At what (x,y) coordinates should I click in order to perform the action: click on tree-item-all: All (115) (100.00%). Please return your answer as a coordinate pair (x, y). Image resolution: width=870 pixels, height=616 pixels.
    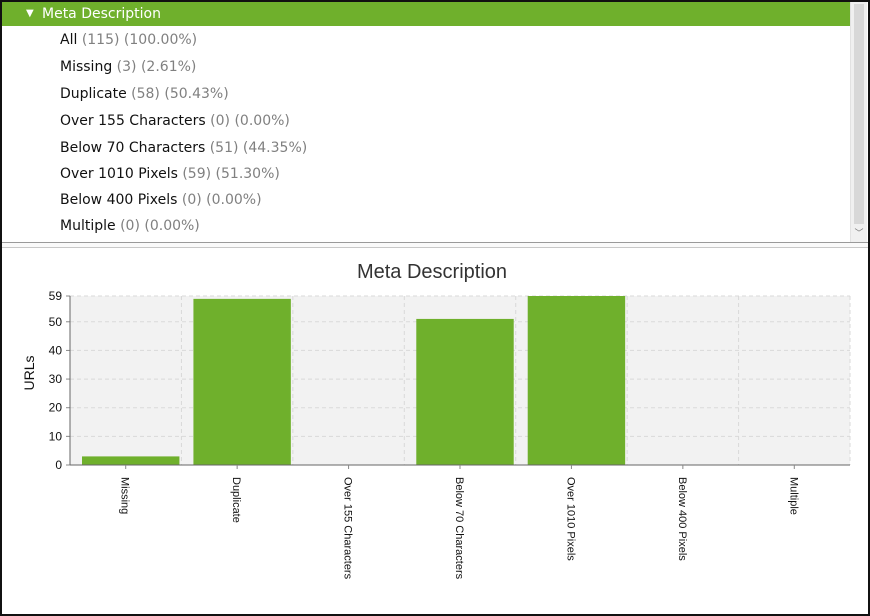
    Looking at the image, I should click on (128, 40).